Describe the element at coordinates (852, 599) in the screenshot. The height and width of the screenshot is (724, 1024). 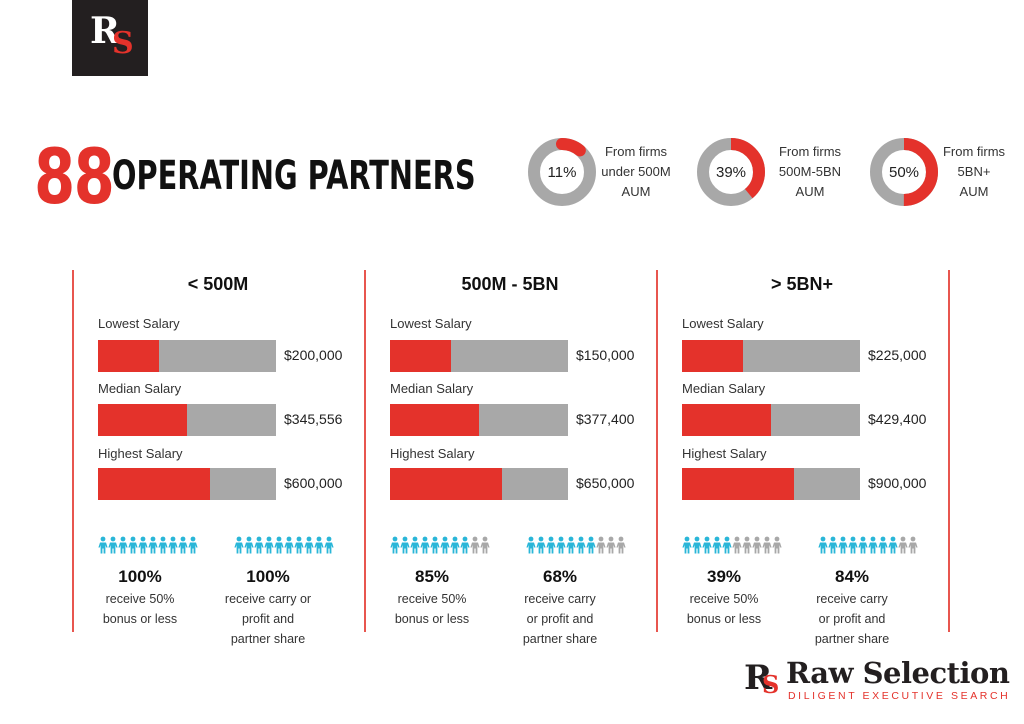
I see `stat-description-line: receive carry` at that location.